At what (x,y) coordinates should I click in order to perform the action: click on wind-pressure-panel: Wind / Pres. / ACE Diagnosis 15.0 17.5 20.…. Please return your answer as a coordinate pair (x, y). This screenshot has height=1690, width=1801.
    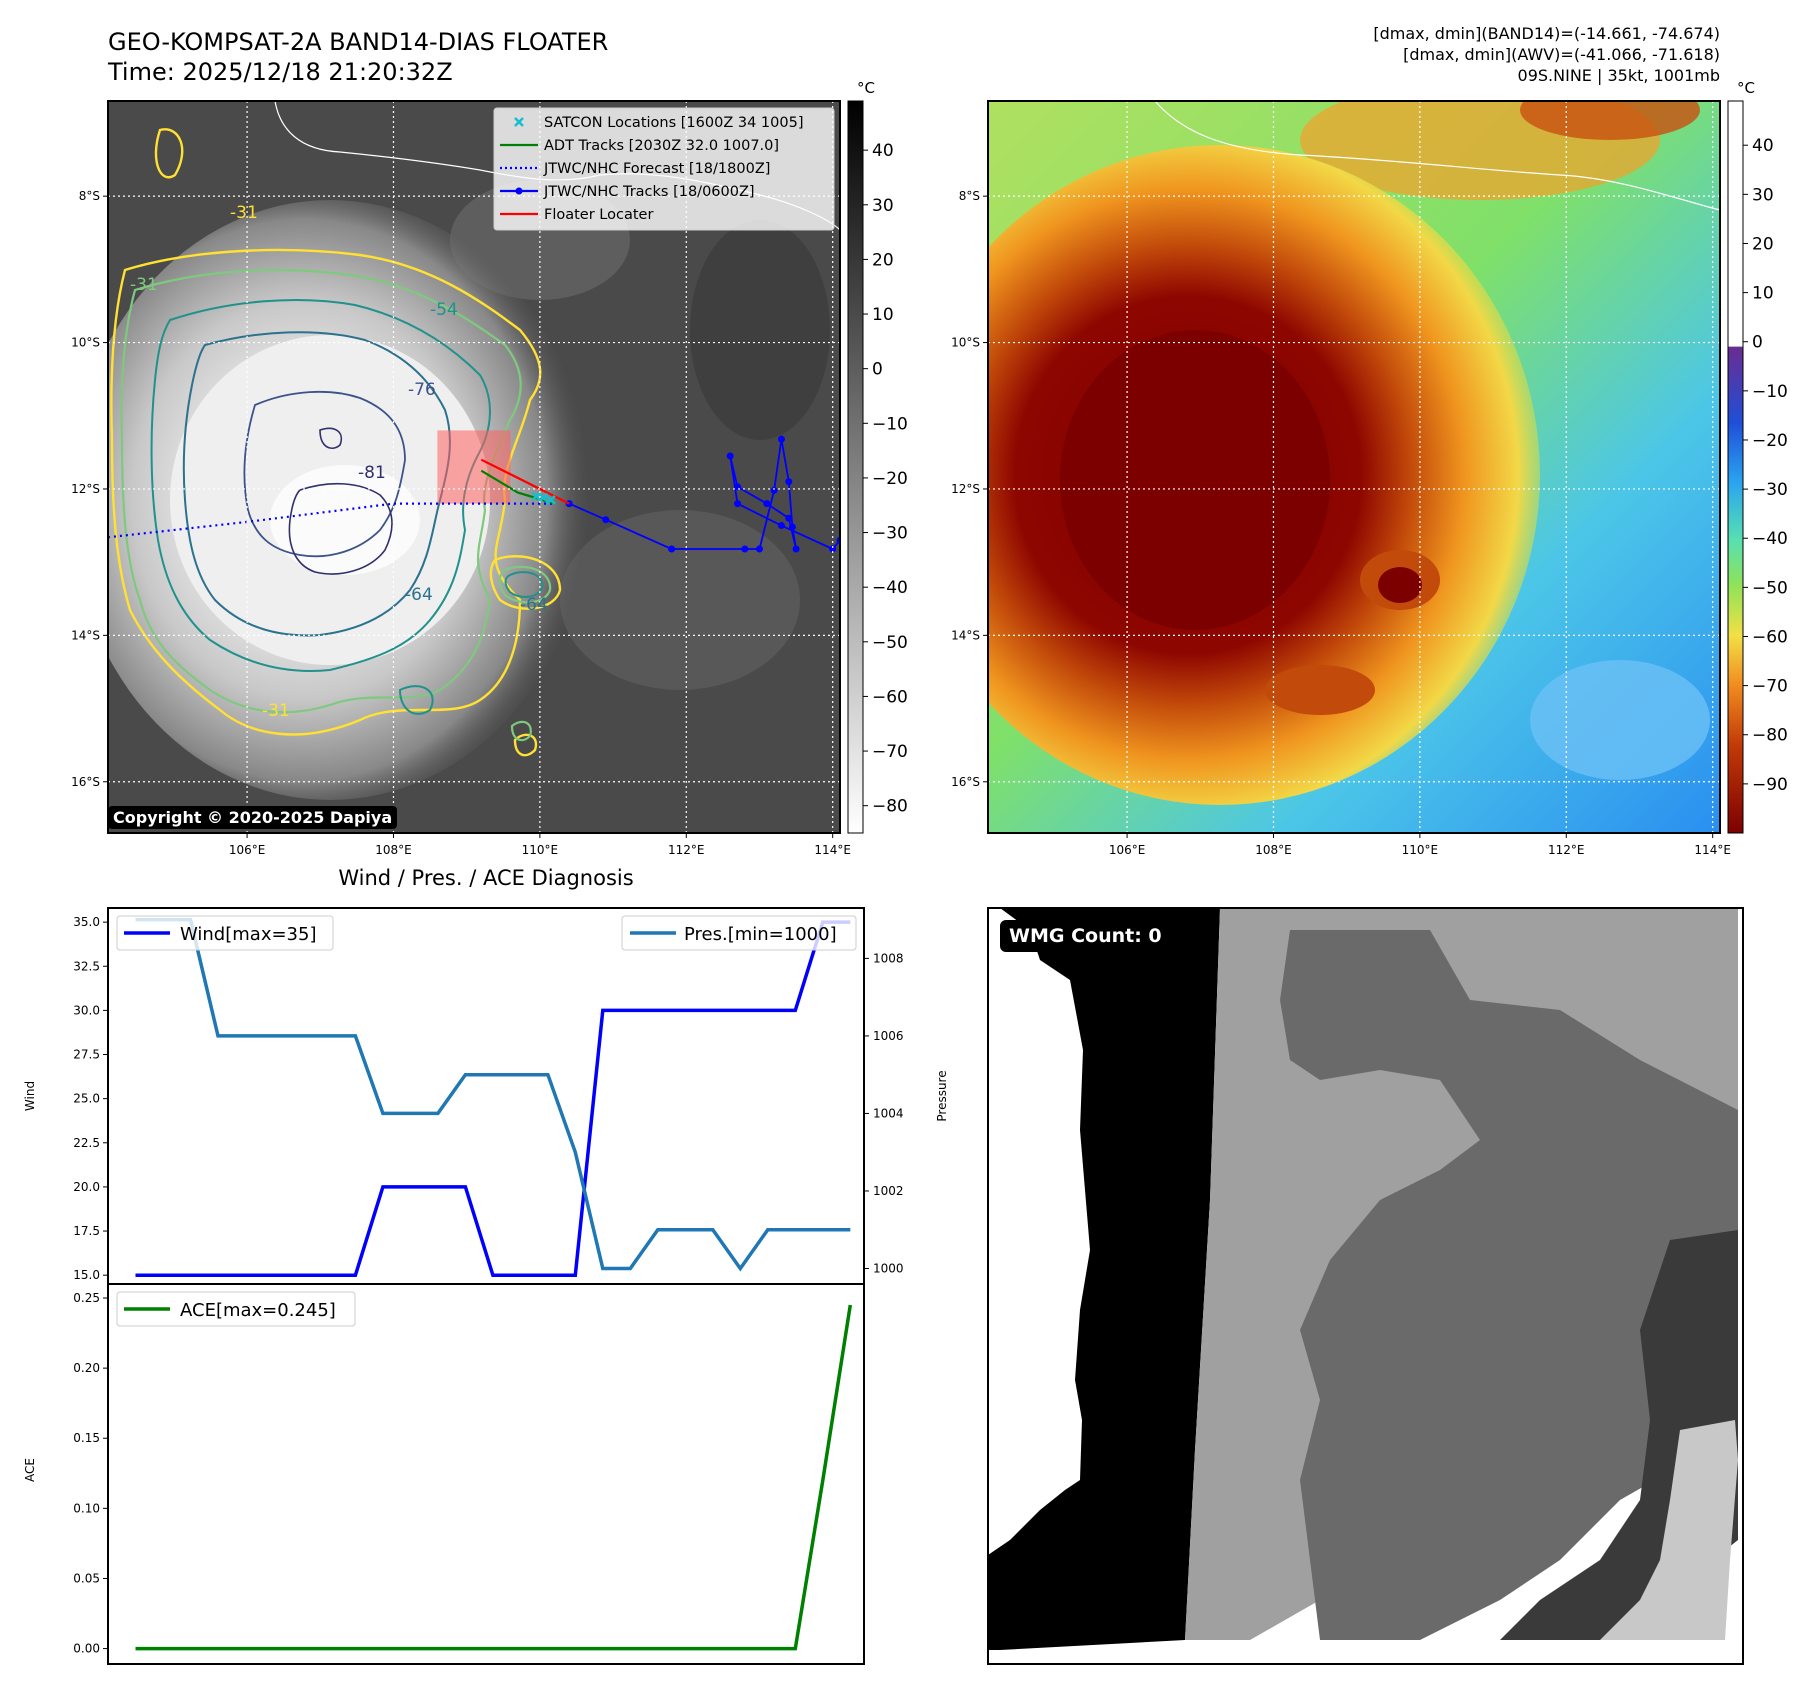
    Looking at the image, I should click on (486, 1075).